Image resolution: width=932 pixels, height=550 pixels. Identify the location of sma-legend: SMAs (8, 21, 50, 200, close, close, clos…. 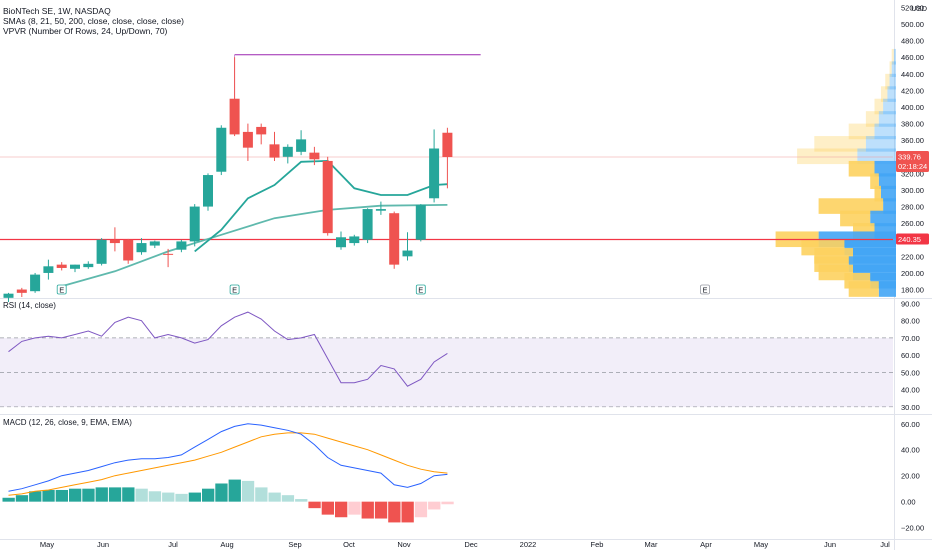
(93, 21).